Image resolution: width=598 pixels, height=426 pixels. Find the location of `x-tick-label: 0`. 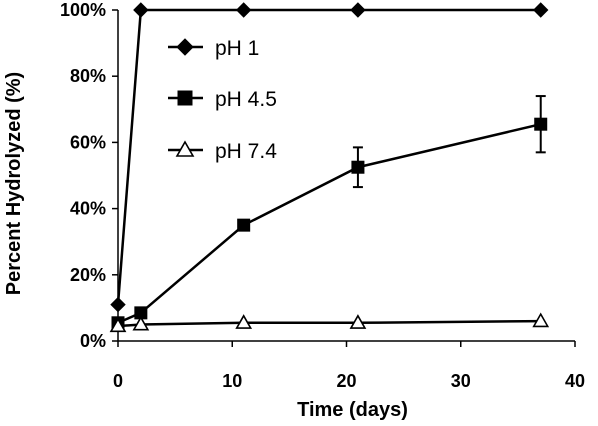

x-tick-label: 0 is located at coordinates (118, 381).